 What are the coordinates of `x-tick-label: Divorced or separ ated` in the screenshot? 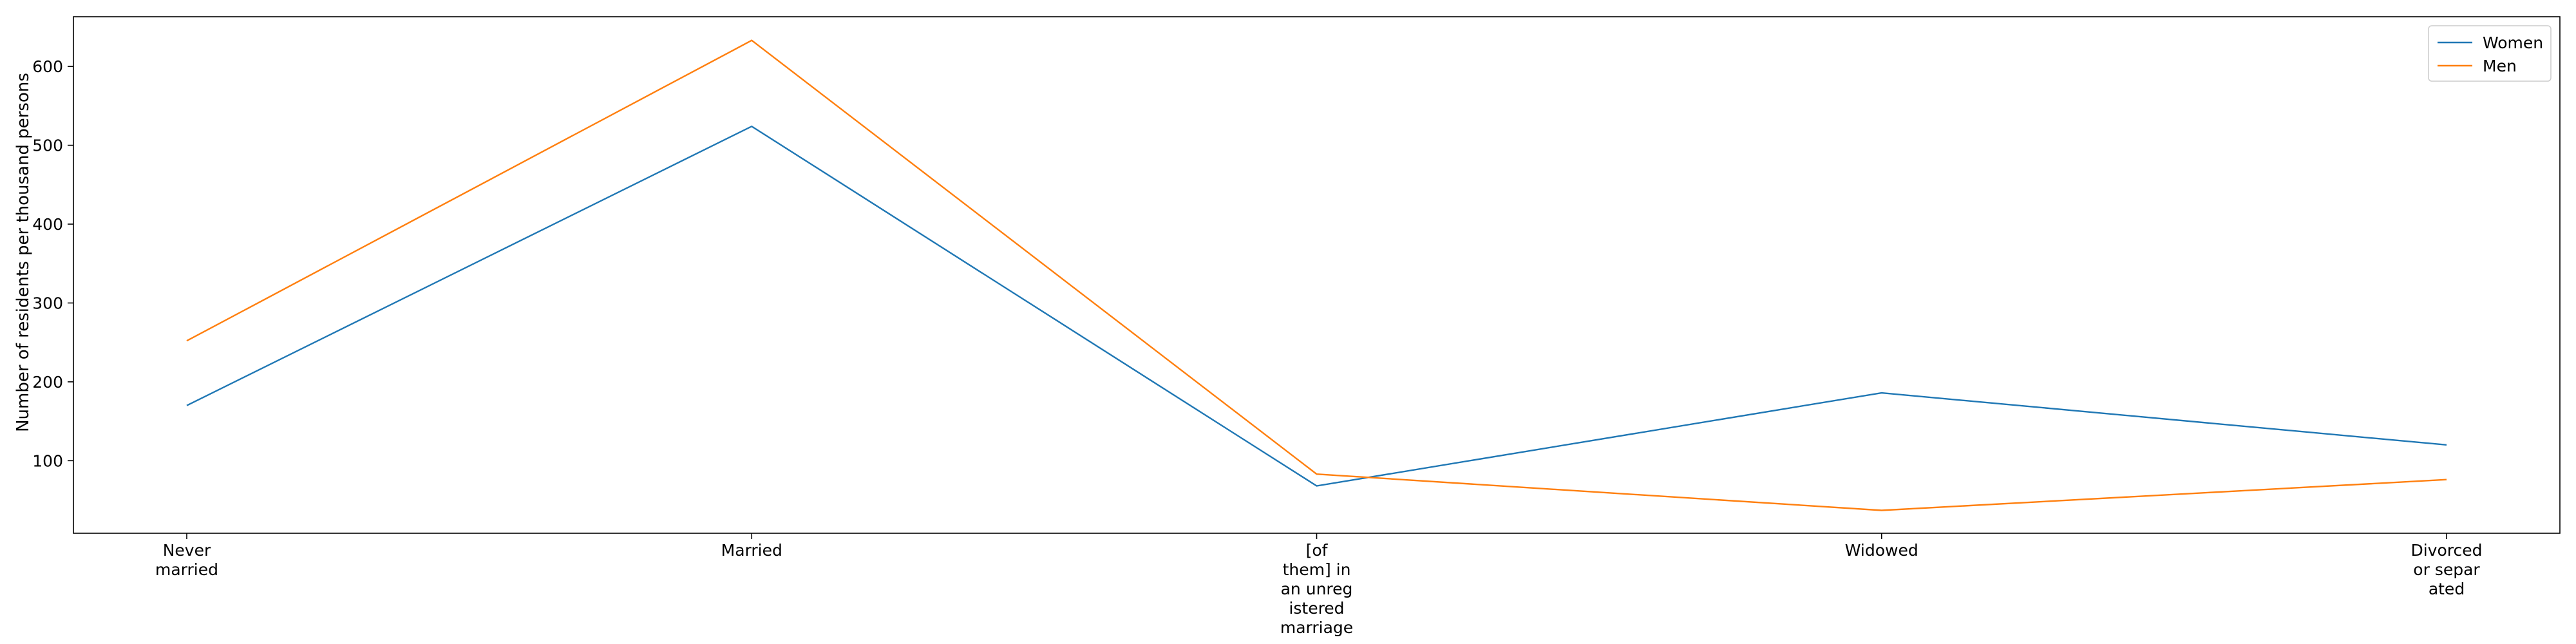 It's located at (2446, 570).